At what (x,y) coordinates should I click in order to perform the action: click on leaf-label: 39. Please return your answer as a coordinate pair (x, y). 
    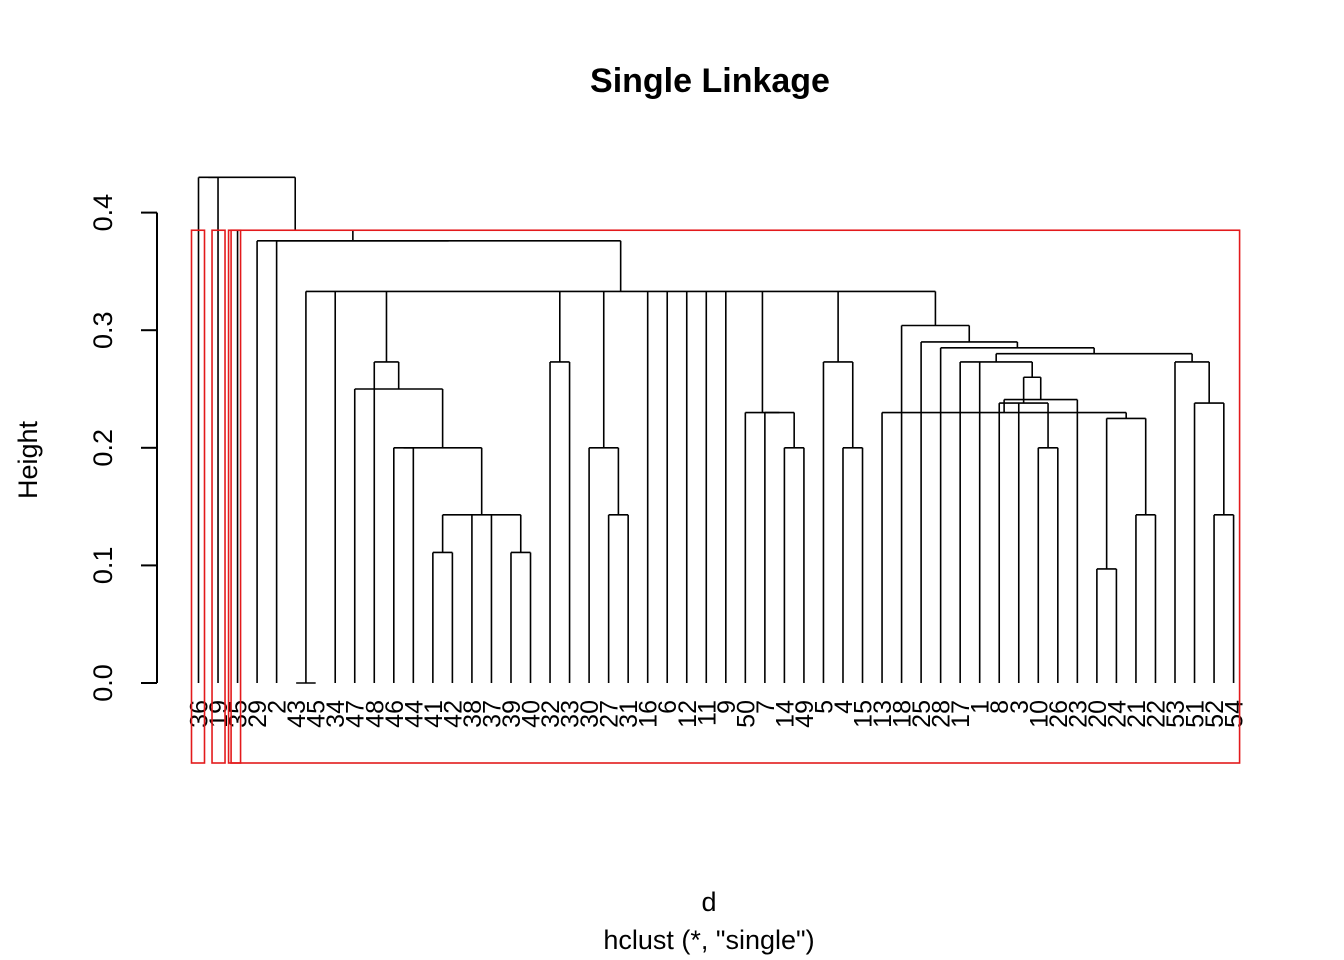
    Looking at the image, I should click on (512, 714).